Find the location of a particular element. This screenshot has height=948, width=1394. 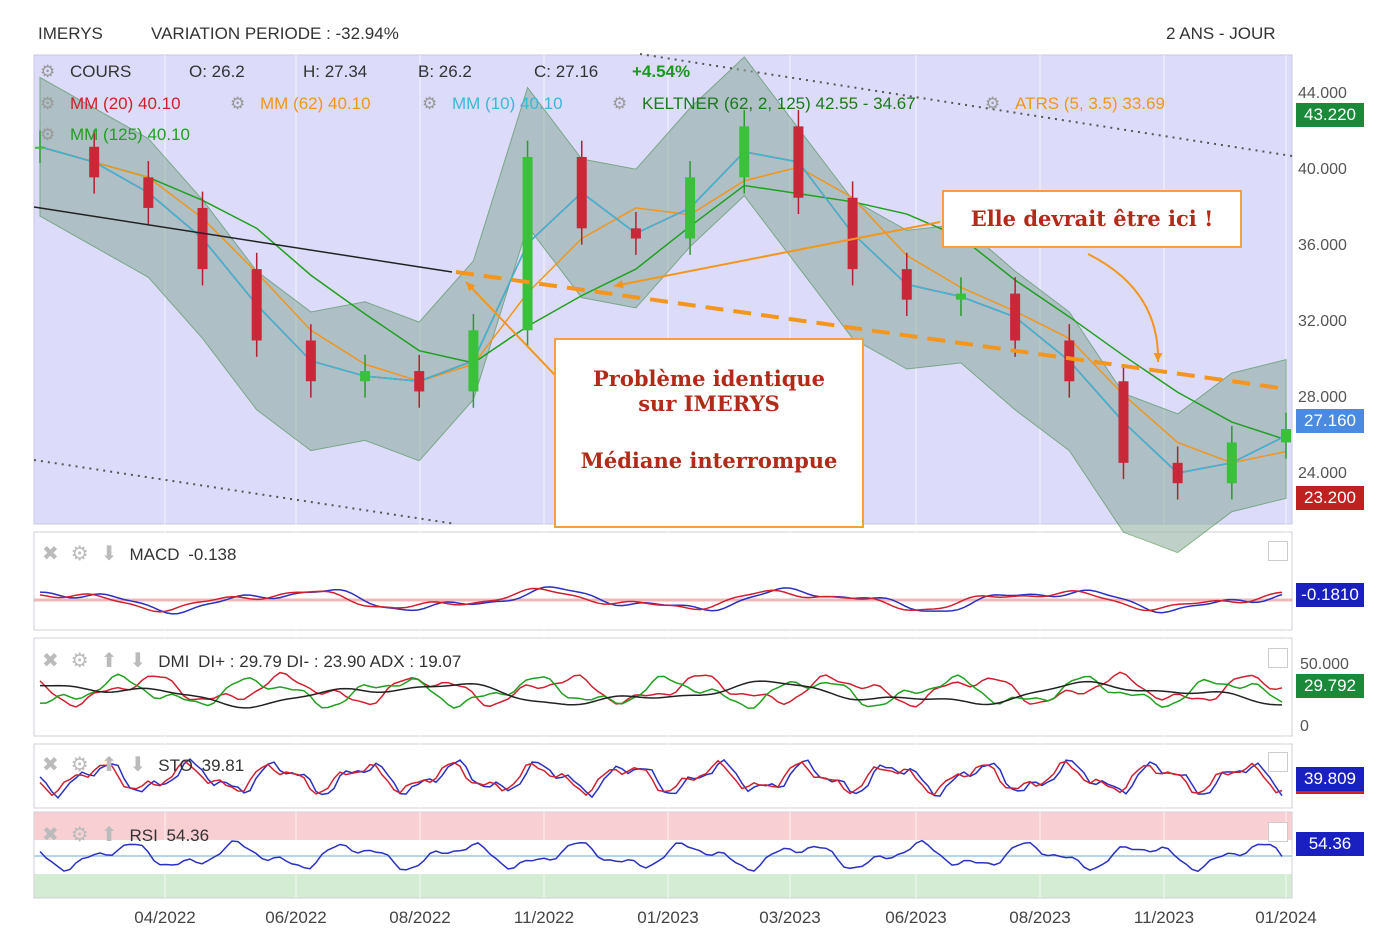

adx-line is located at coordinates (661, 694).